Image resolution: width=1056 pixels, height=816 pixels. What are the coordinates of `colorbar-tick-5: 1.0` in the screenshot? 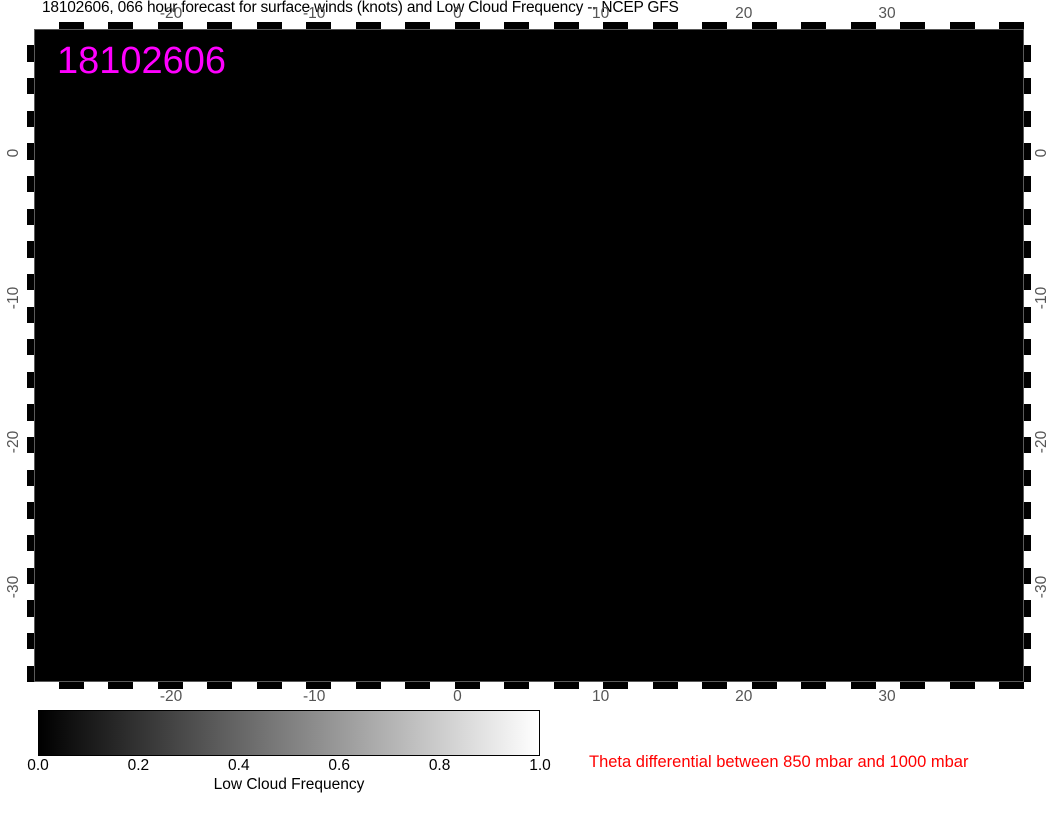 It's located at (540, 765).